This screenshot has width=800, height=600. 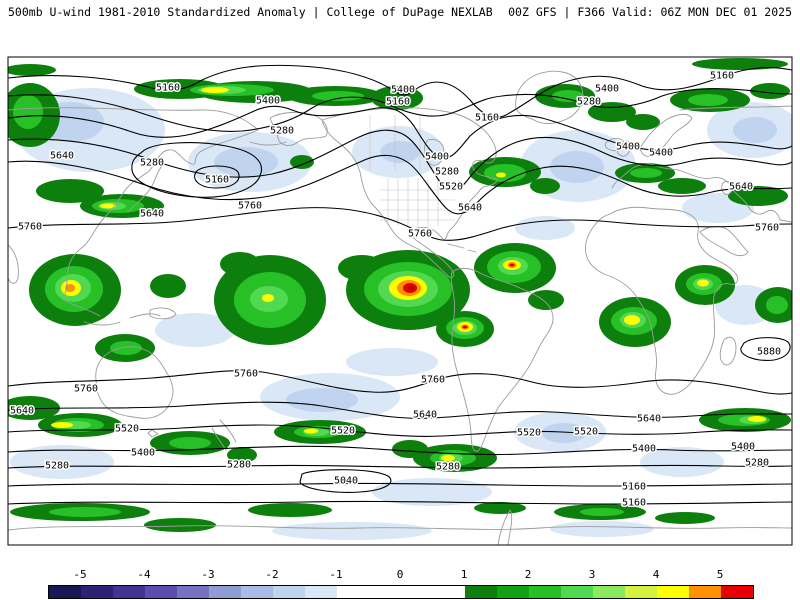 I want to click on colorbar-tick: -5, so click(x=80, y=574).